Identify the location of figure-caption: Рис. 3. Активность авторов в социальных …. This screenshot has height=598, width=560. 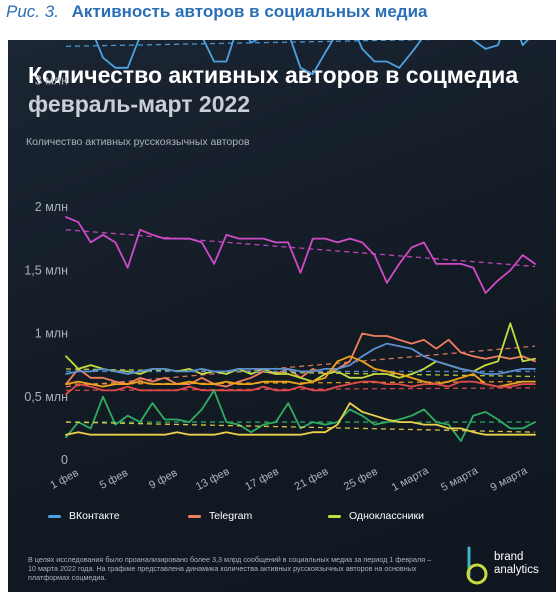
(216, 12).